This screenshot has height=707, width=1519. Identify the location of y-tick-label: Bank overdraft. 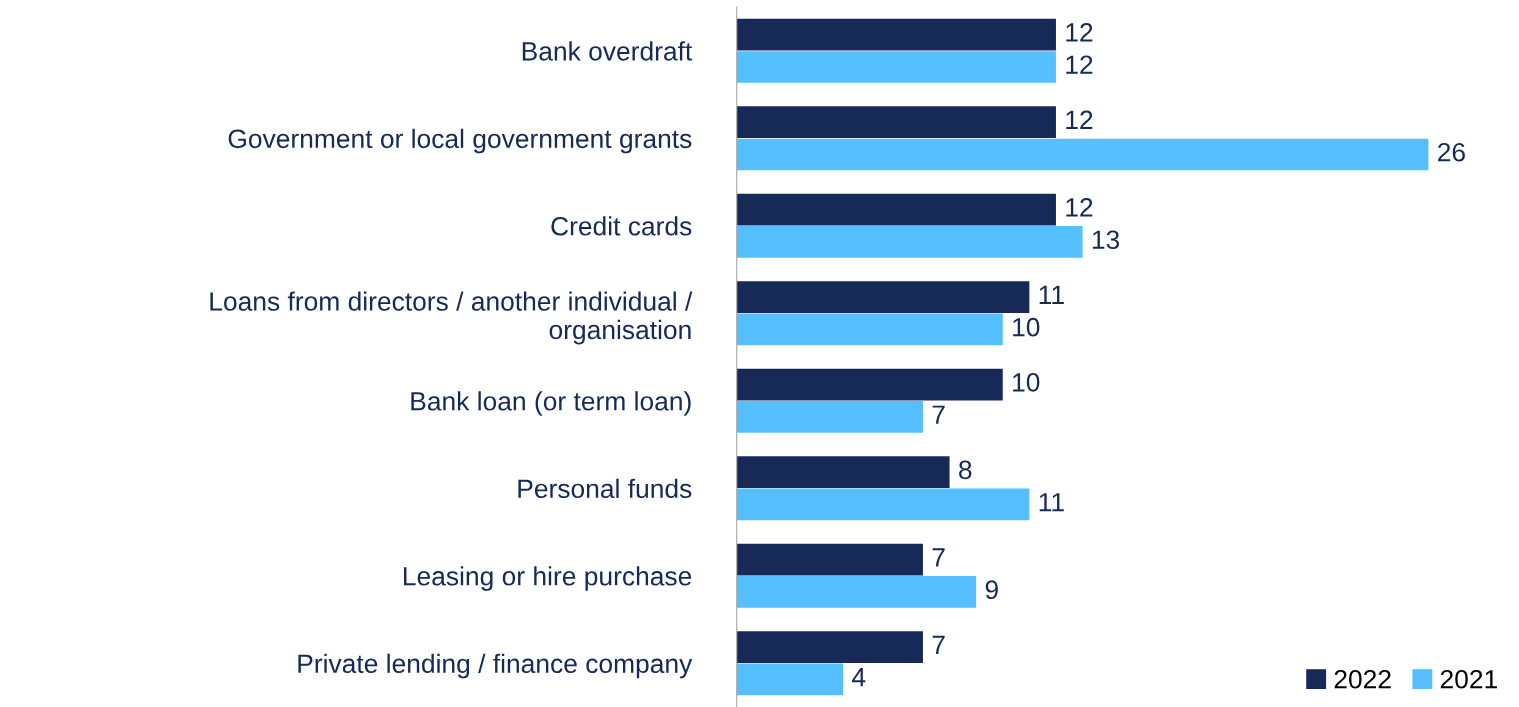
(607, 51).